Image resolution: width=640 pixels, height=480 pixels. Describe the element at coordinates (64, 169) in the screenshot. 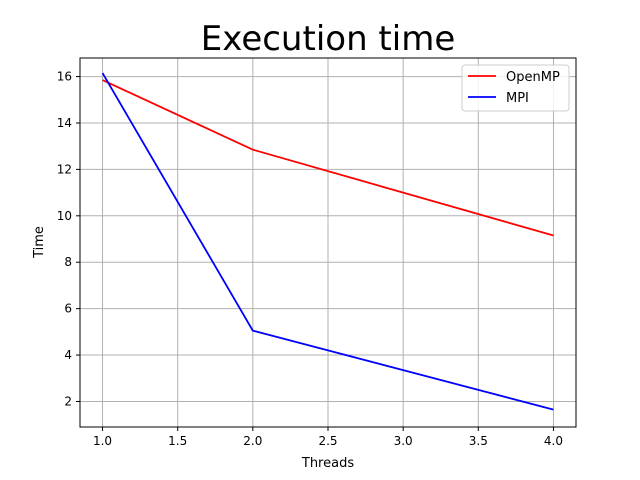

I see `y-tick-label: 12` at that location.